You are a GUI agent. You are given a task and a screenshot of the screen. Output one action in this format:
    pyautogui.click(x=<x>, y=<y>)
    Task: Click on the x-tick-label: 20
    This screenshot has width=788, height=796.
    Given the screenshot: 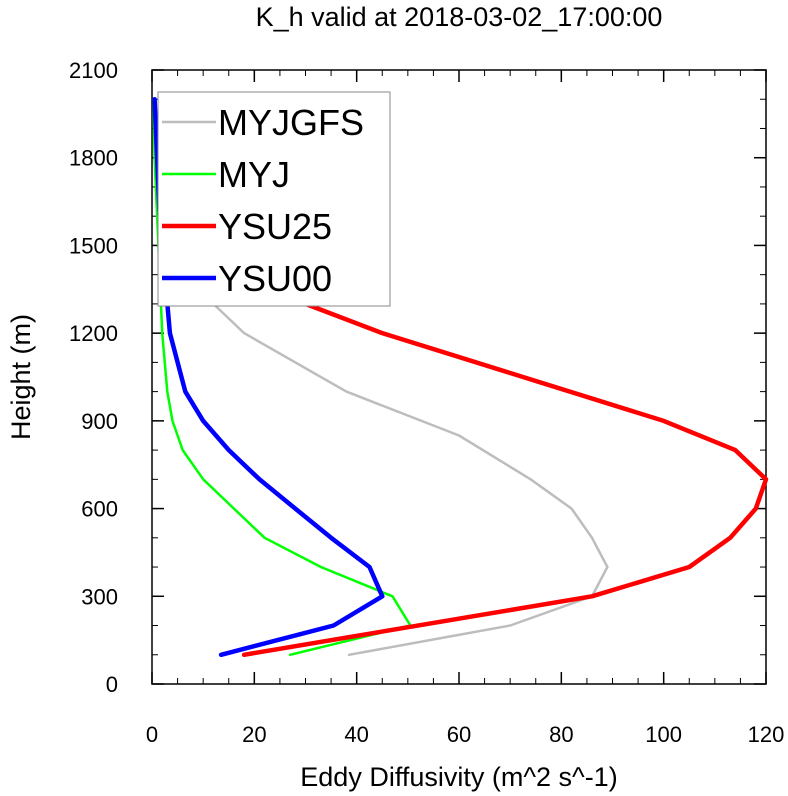 What is the action you would take?
    pyautogui.click(x=254, y=734)
    